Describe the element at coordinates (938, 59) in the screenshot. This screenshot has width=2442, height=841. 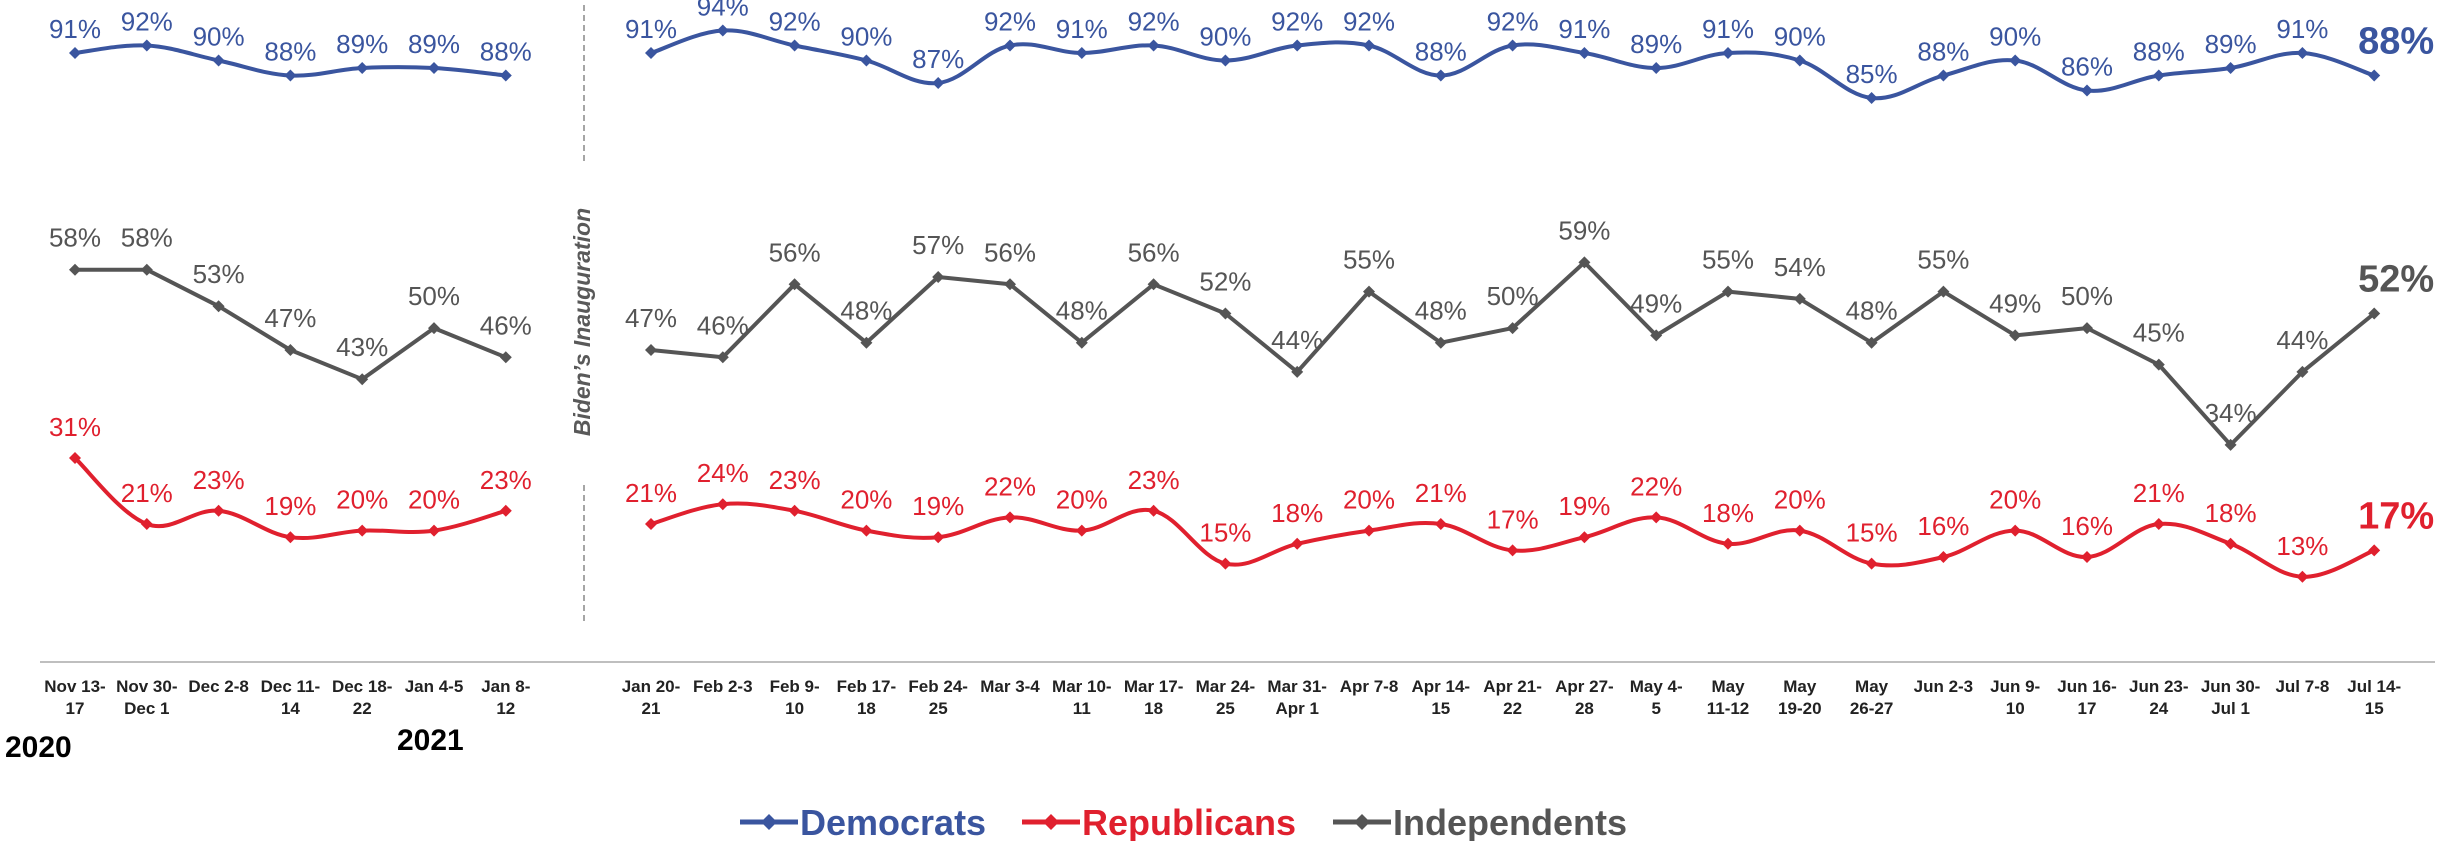
I see `data-label-democrats: 87%` at that location.